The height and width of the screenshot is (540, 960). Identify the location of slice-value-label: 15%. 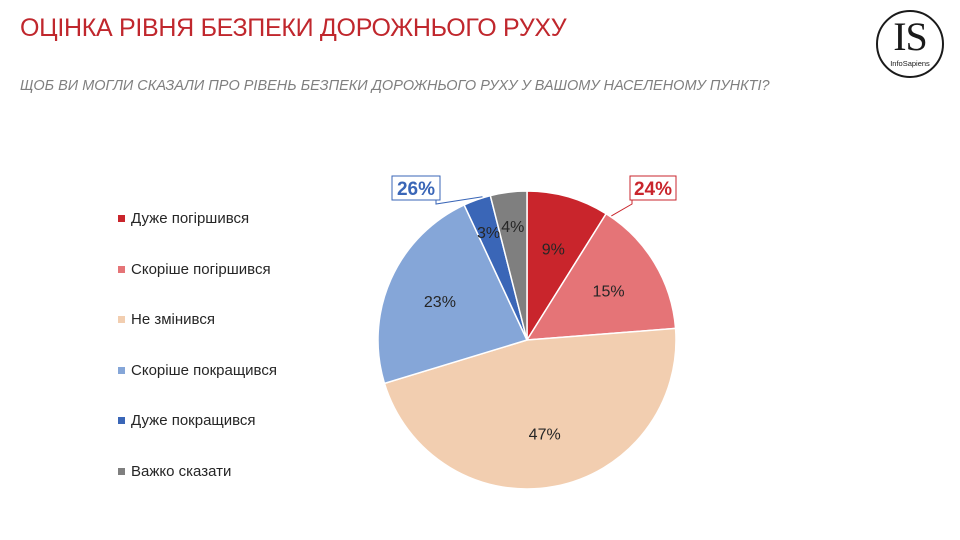
(609, 292).